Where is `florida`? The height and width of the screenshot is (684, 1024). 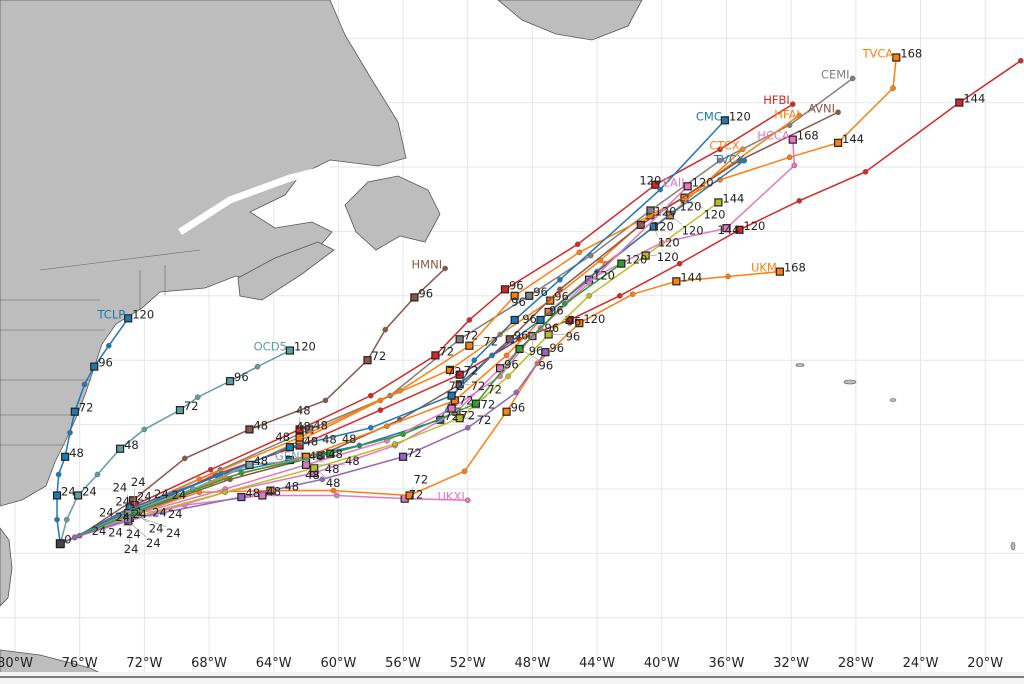
florida is located at coordinates (6, 567).